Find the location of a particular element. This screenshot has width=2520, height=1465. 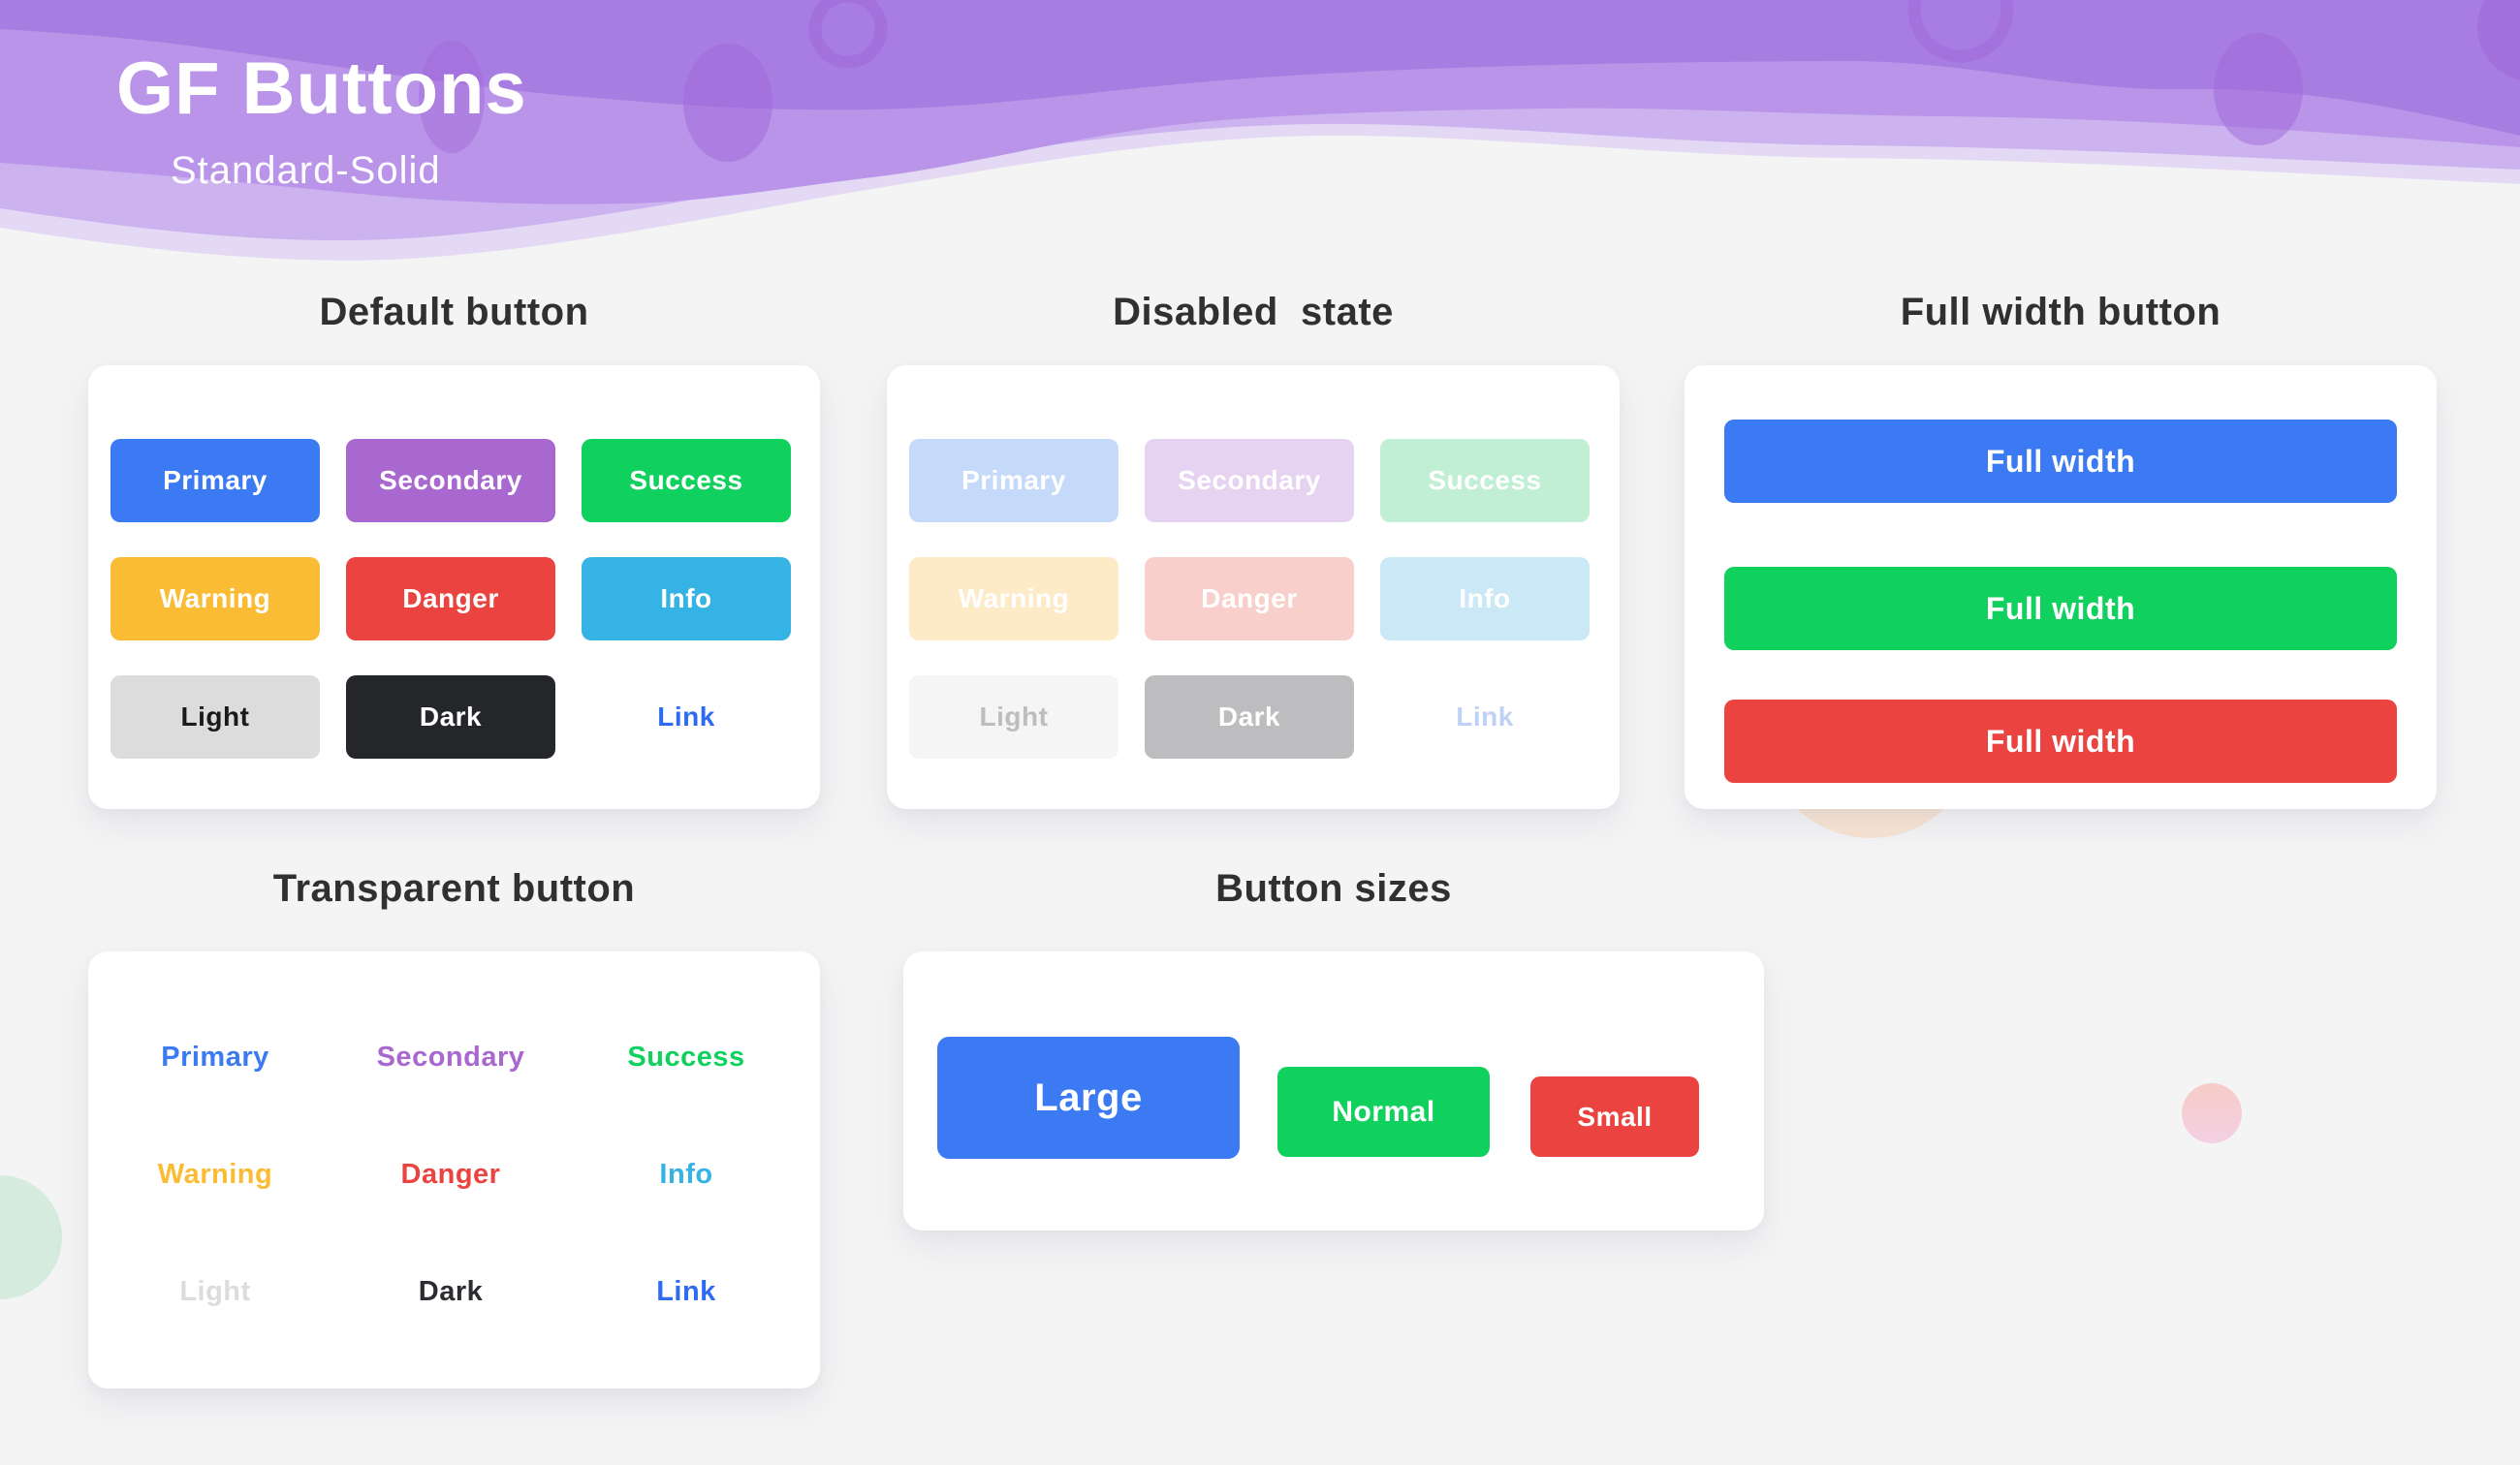

disabled-link-button: Link is located at coordinates (1485, 717).